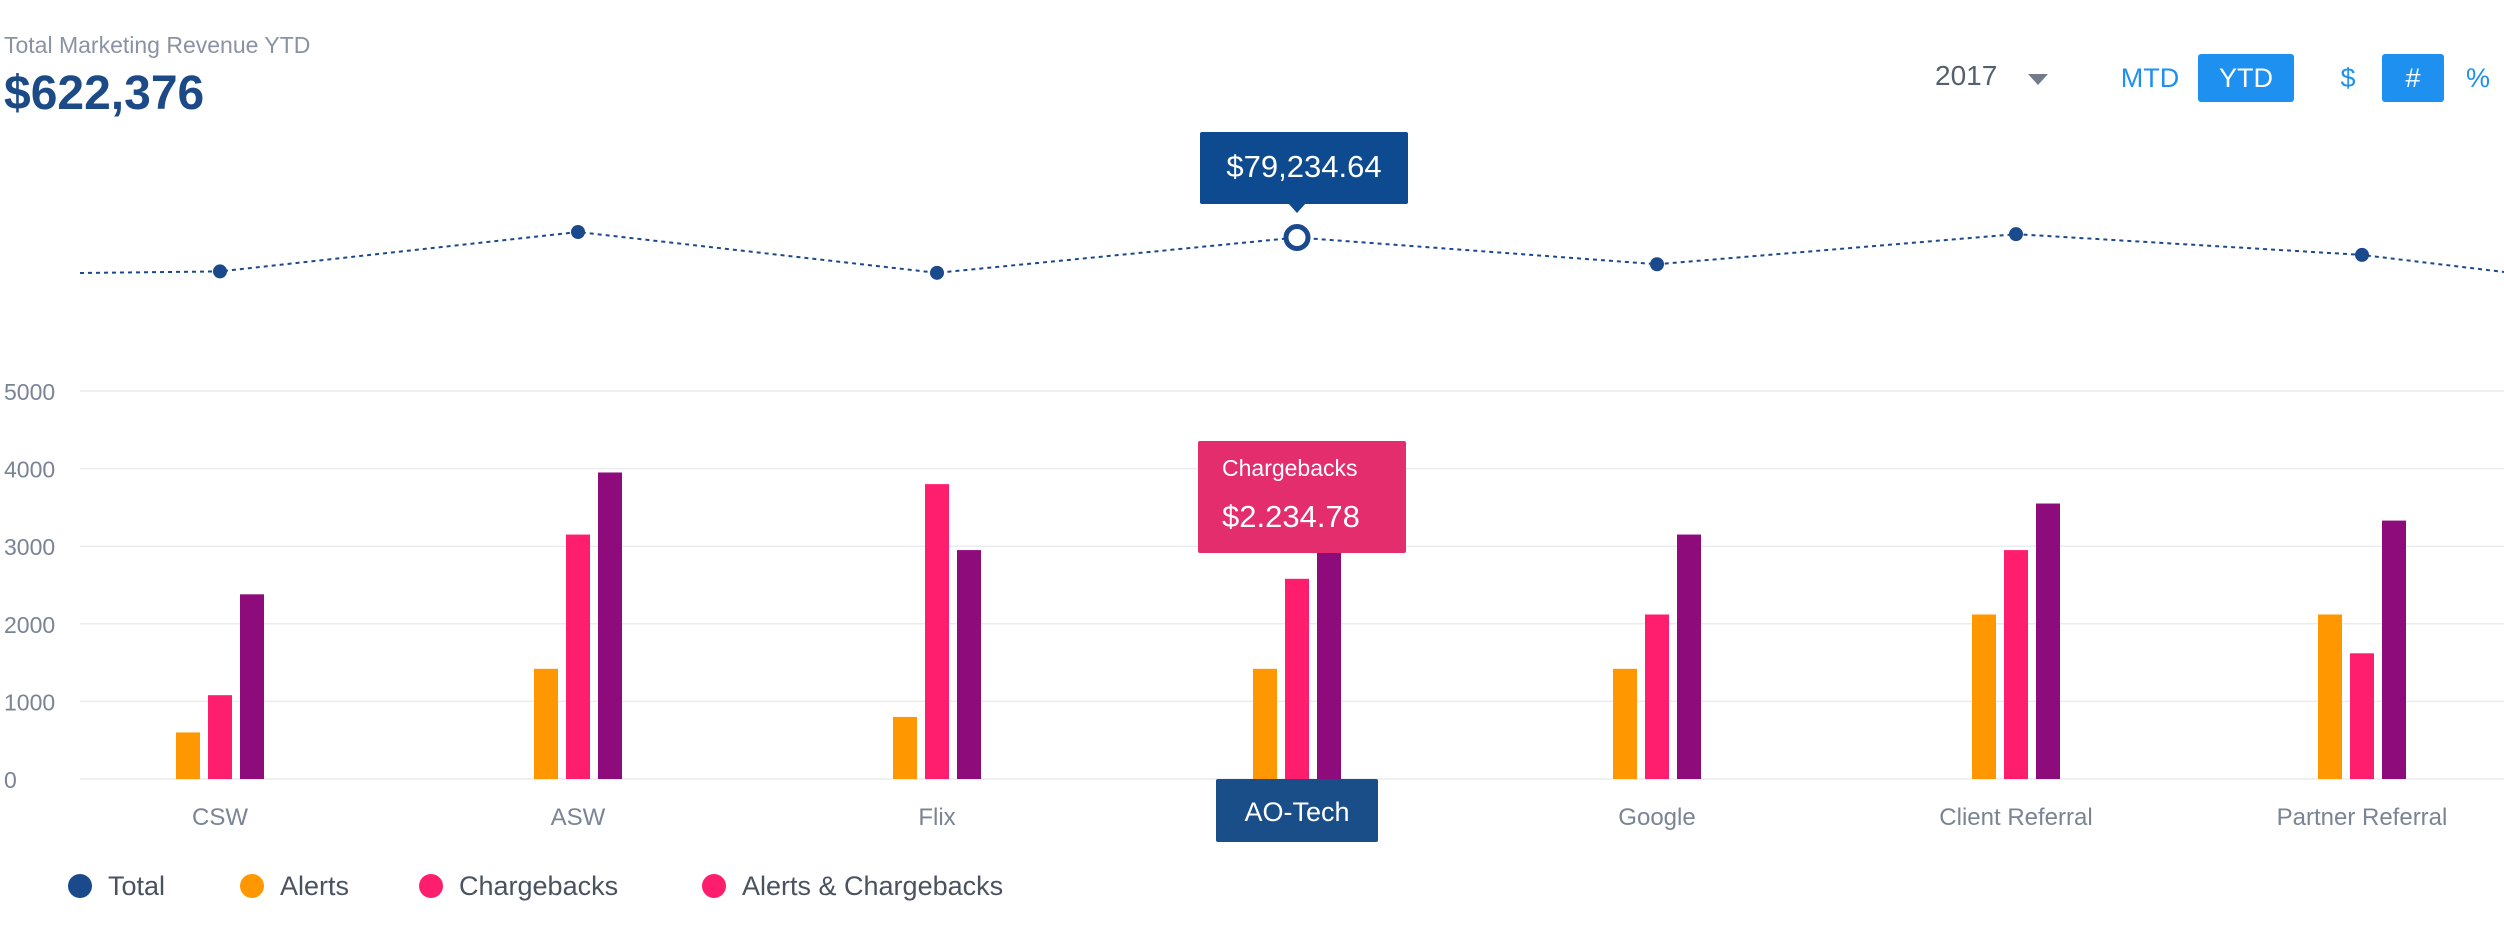  What do you see at coordinates (136, 886) in the screenshot?
I see `legend-label: Total` at bounding box center [136, 886].